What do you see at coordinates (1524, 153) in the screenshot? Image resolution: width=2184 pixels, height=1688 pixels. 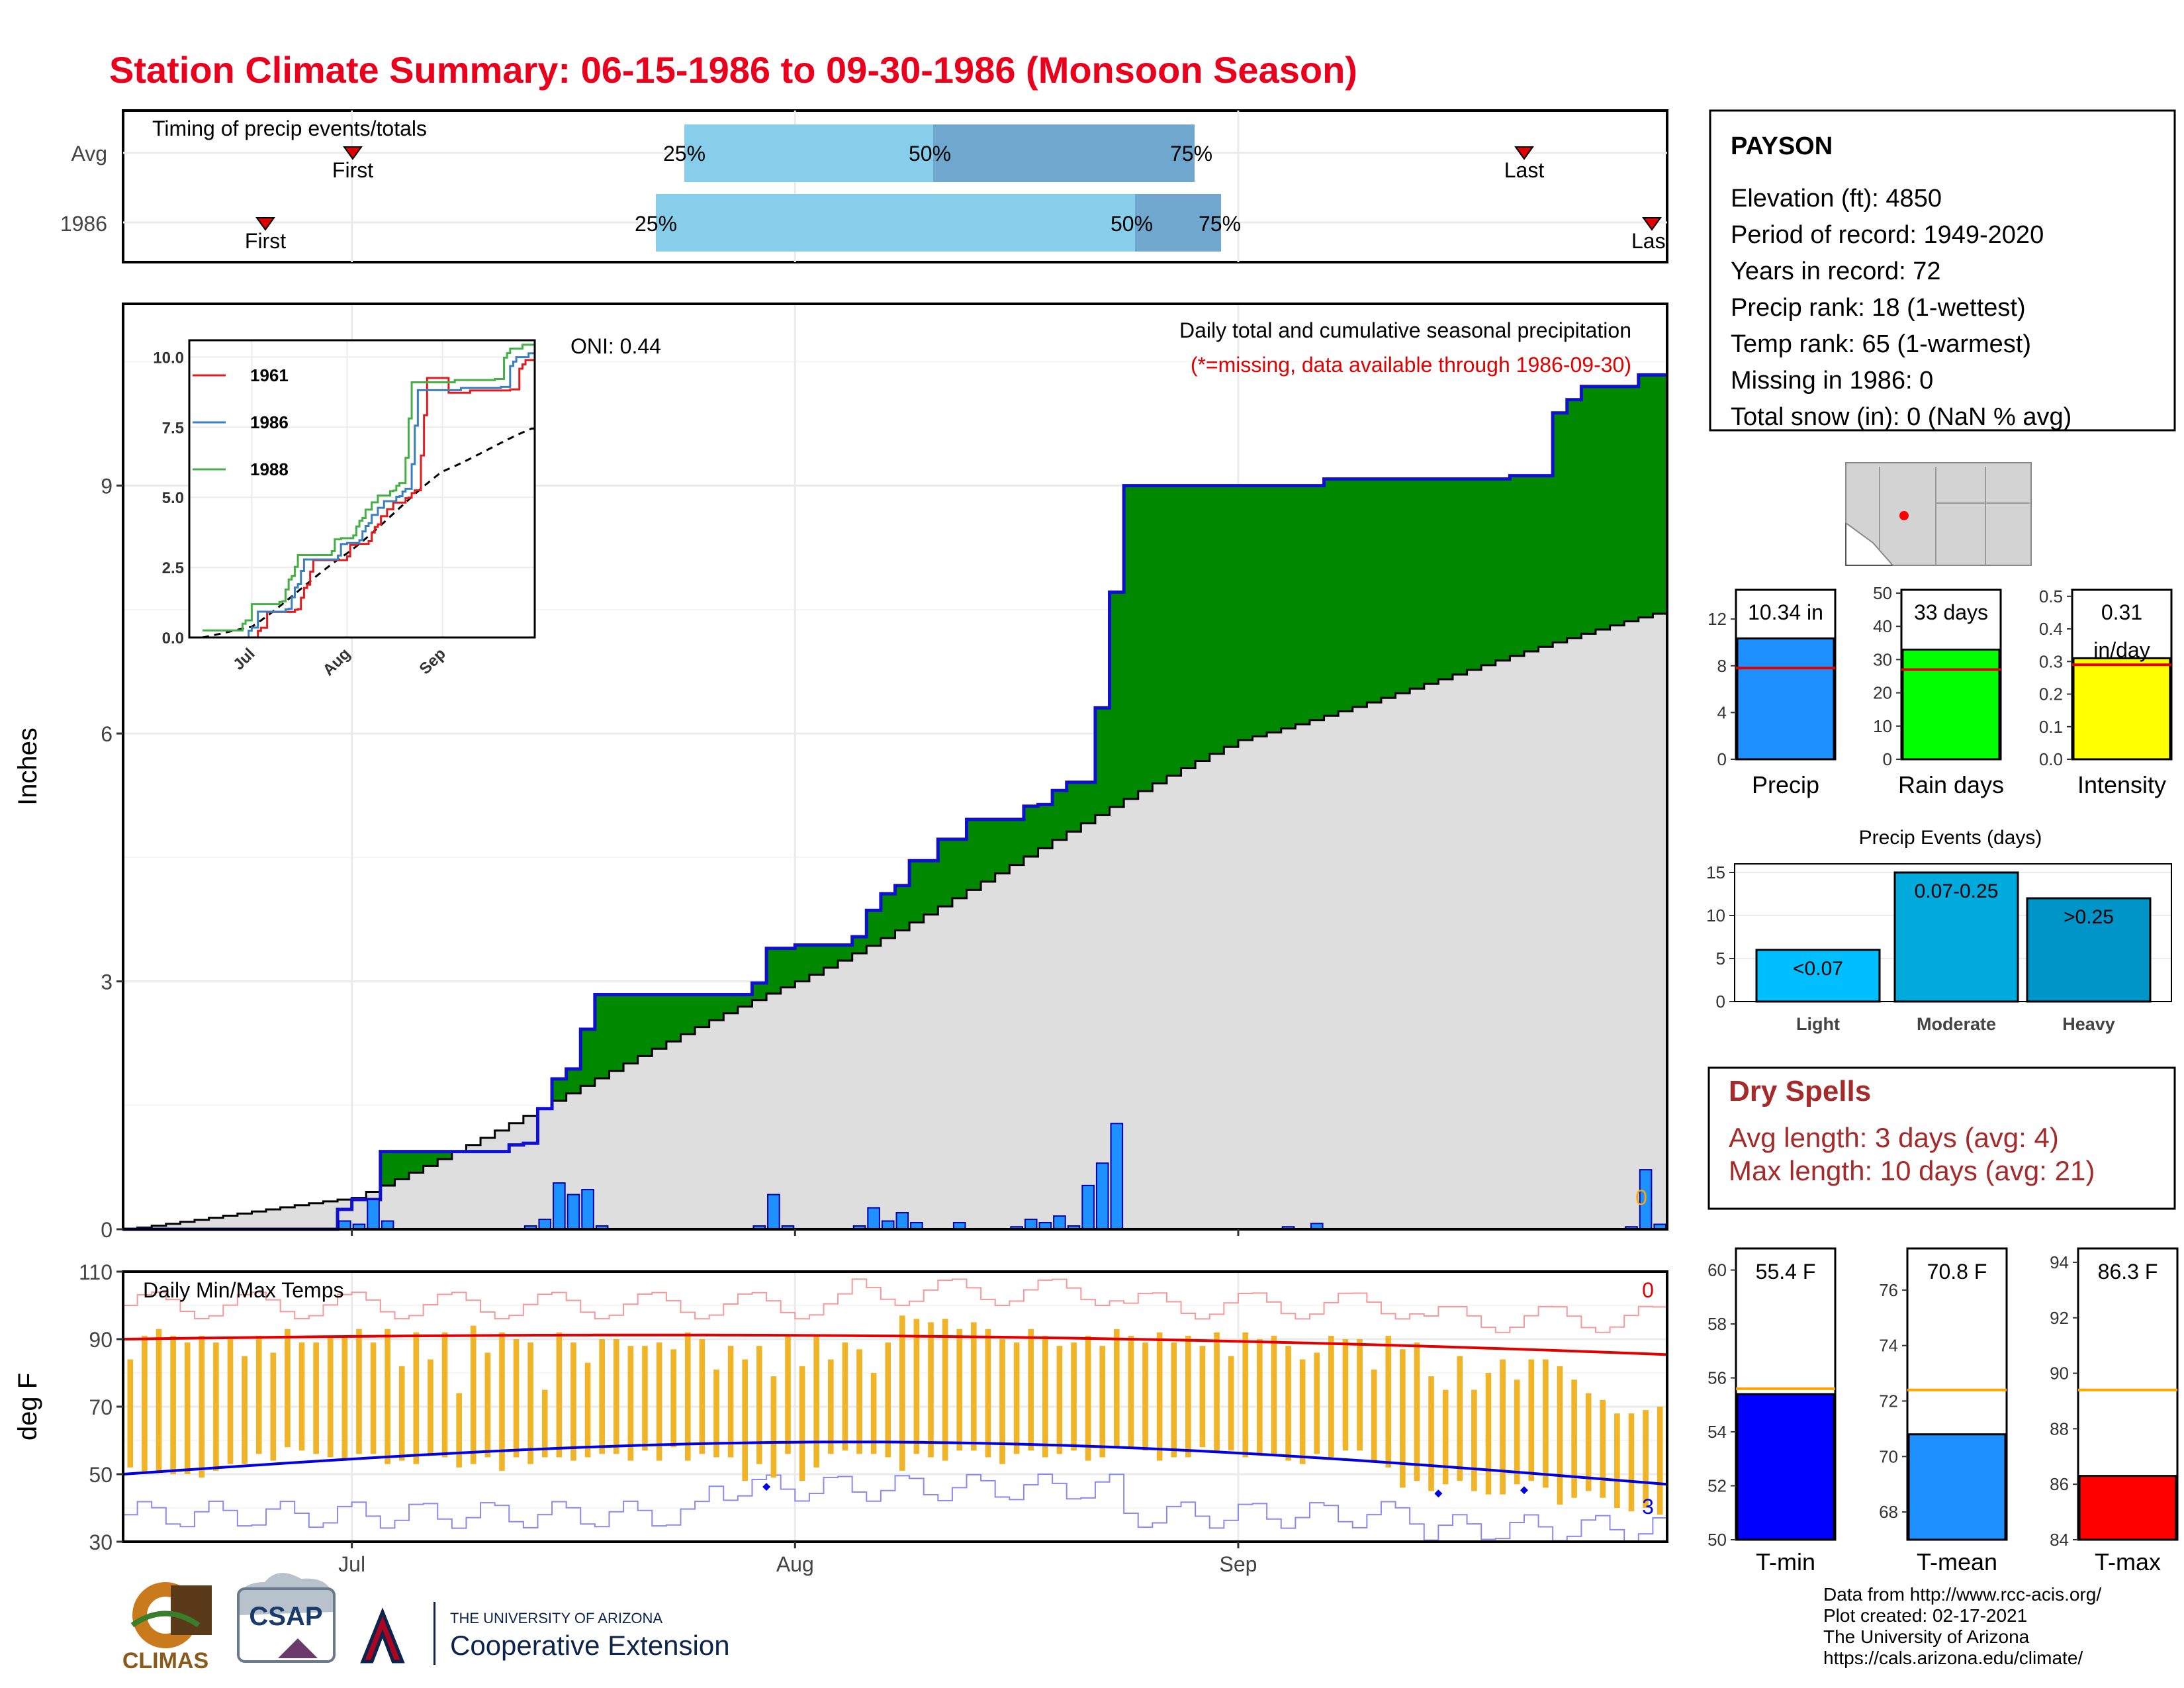 I see `avg-last-marker` at bounding box center [1524, 153].